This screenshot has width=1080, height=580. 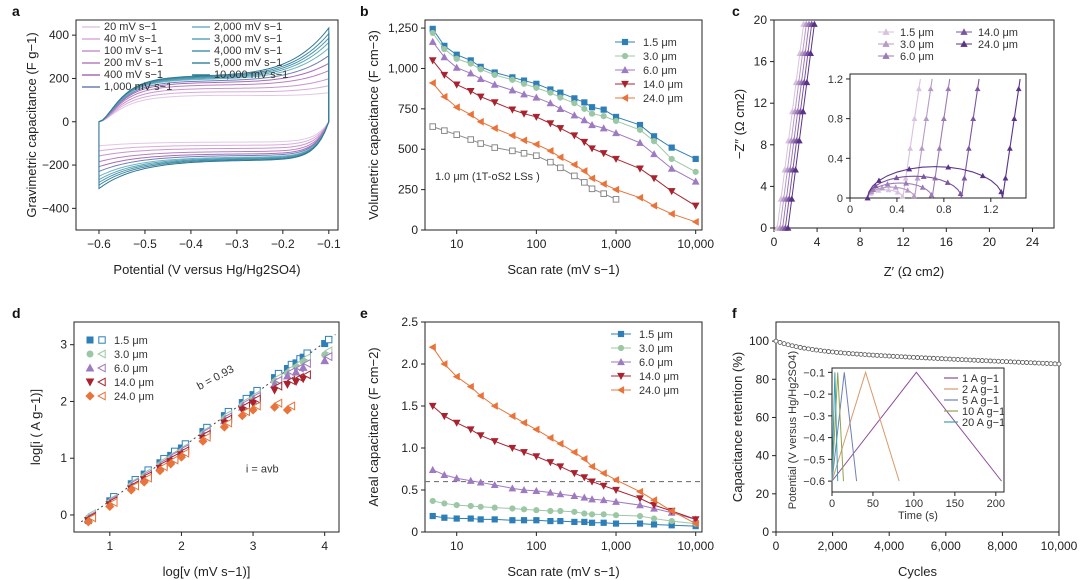 I want to click on inset-c: 0 0.4 0.8 1.2 0 0.4 0.8 1.2, so click(x=927, y=144).